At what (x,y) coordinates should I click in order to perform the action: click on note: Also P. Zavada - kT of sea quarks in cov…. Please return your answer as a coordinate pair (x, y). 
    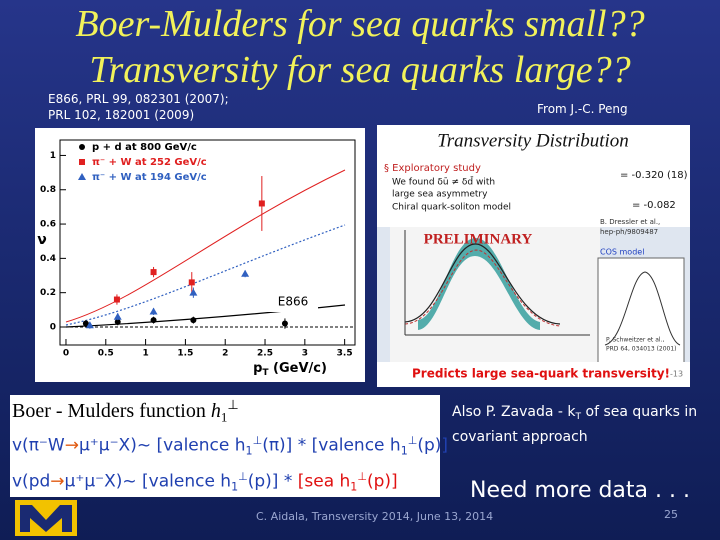
    Looking at the image, I should click on (582, 424).